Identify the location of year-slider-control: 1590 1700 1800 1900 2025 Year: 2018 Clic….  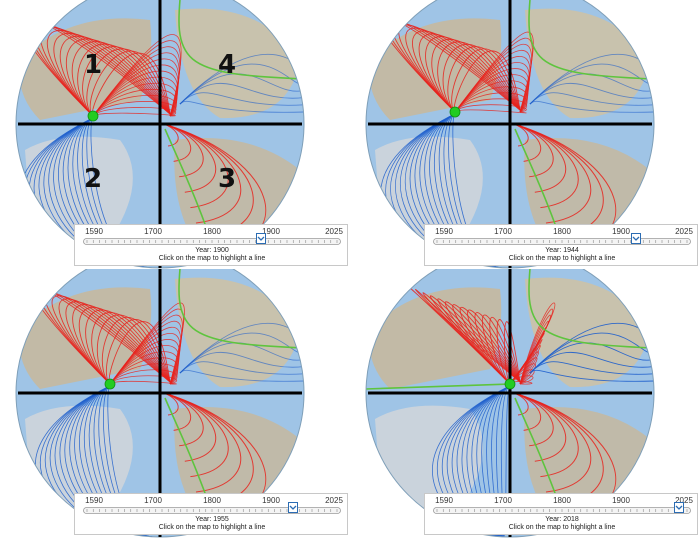
(561, 514).